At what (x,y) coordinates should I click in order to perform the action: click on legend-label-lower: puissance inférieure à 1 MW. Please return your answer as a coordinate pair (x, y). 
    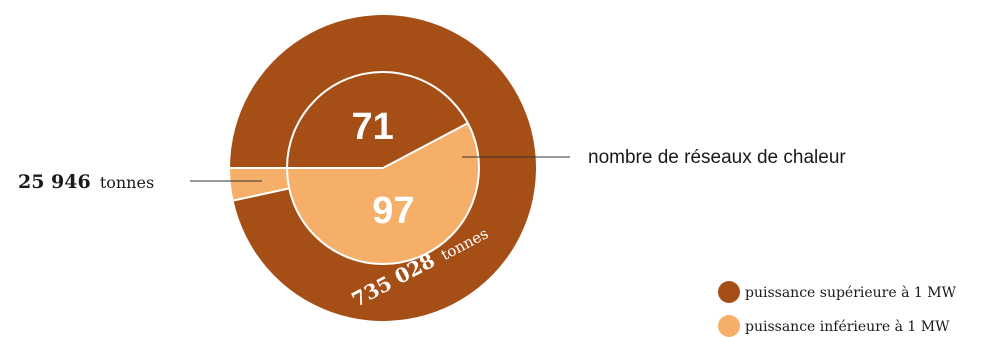
    Looking at the image, I should click on (847, 326).